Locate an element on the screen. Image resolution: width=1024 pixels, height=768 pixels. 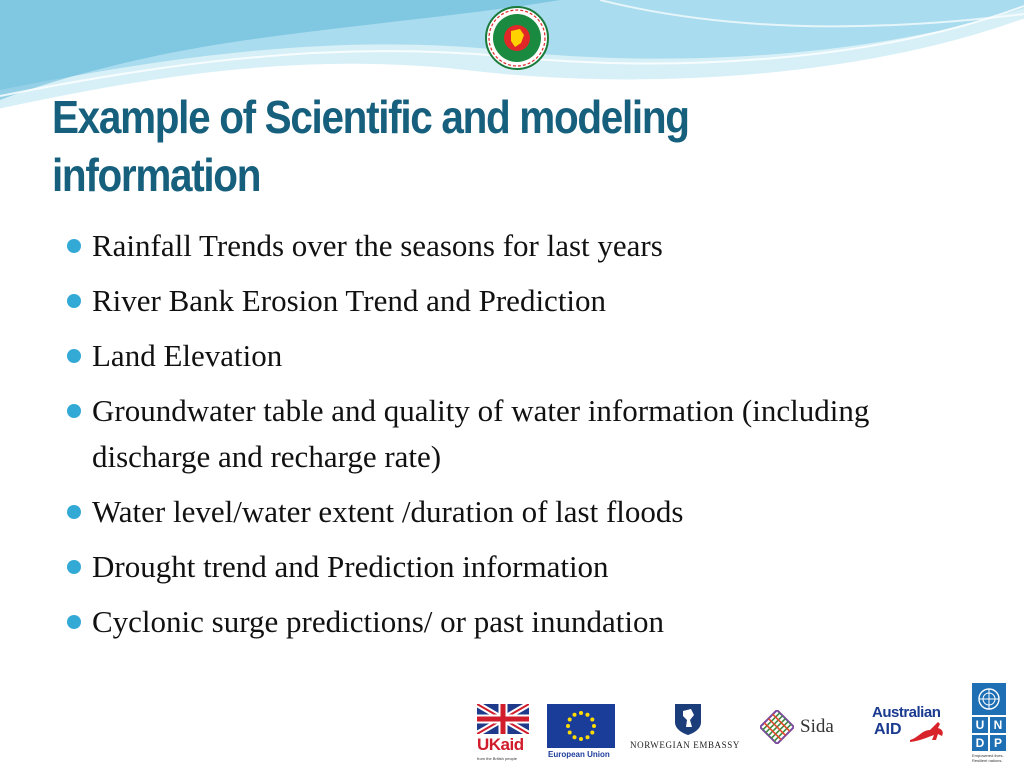
sida-text: Sida is located at coordinates (817, 726).